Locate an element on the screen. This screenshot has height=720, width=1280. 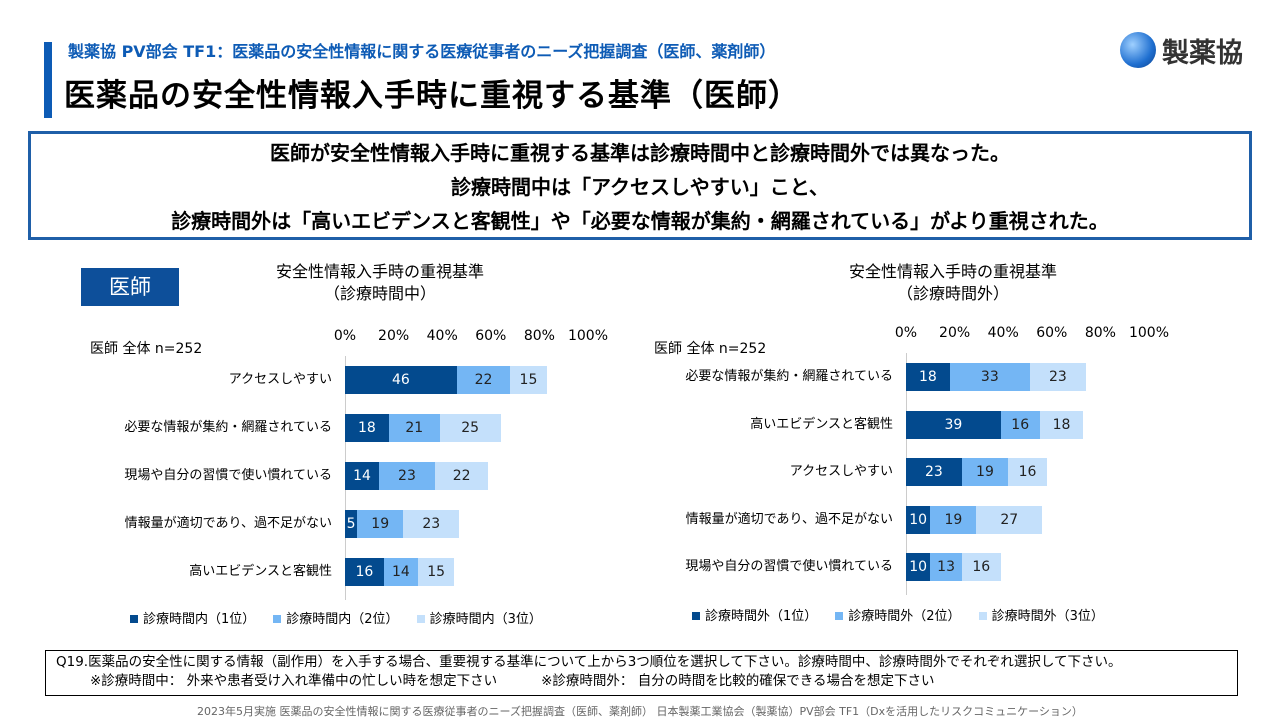
bar-segment-rank3: 18 is located at coordinates (1061, 424).